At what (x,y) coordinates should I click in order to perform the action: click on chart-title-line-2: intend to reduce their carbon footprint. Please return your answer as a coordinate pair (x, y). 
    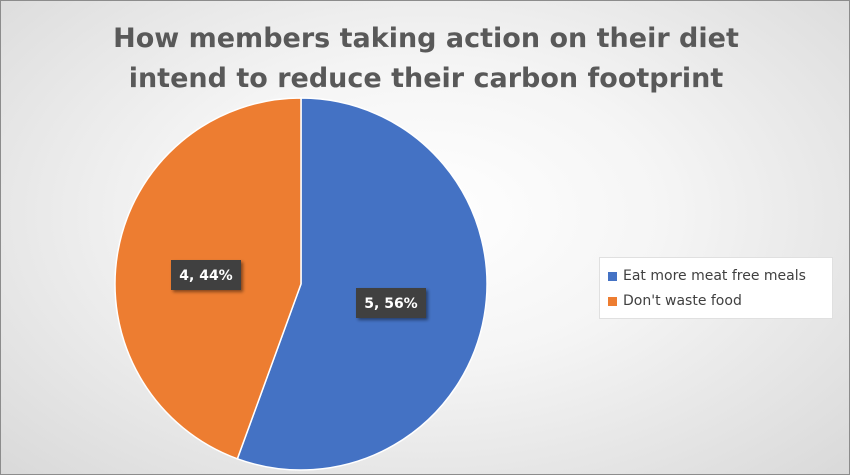
    Looking at the image, I should click on (426, 78).